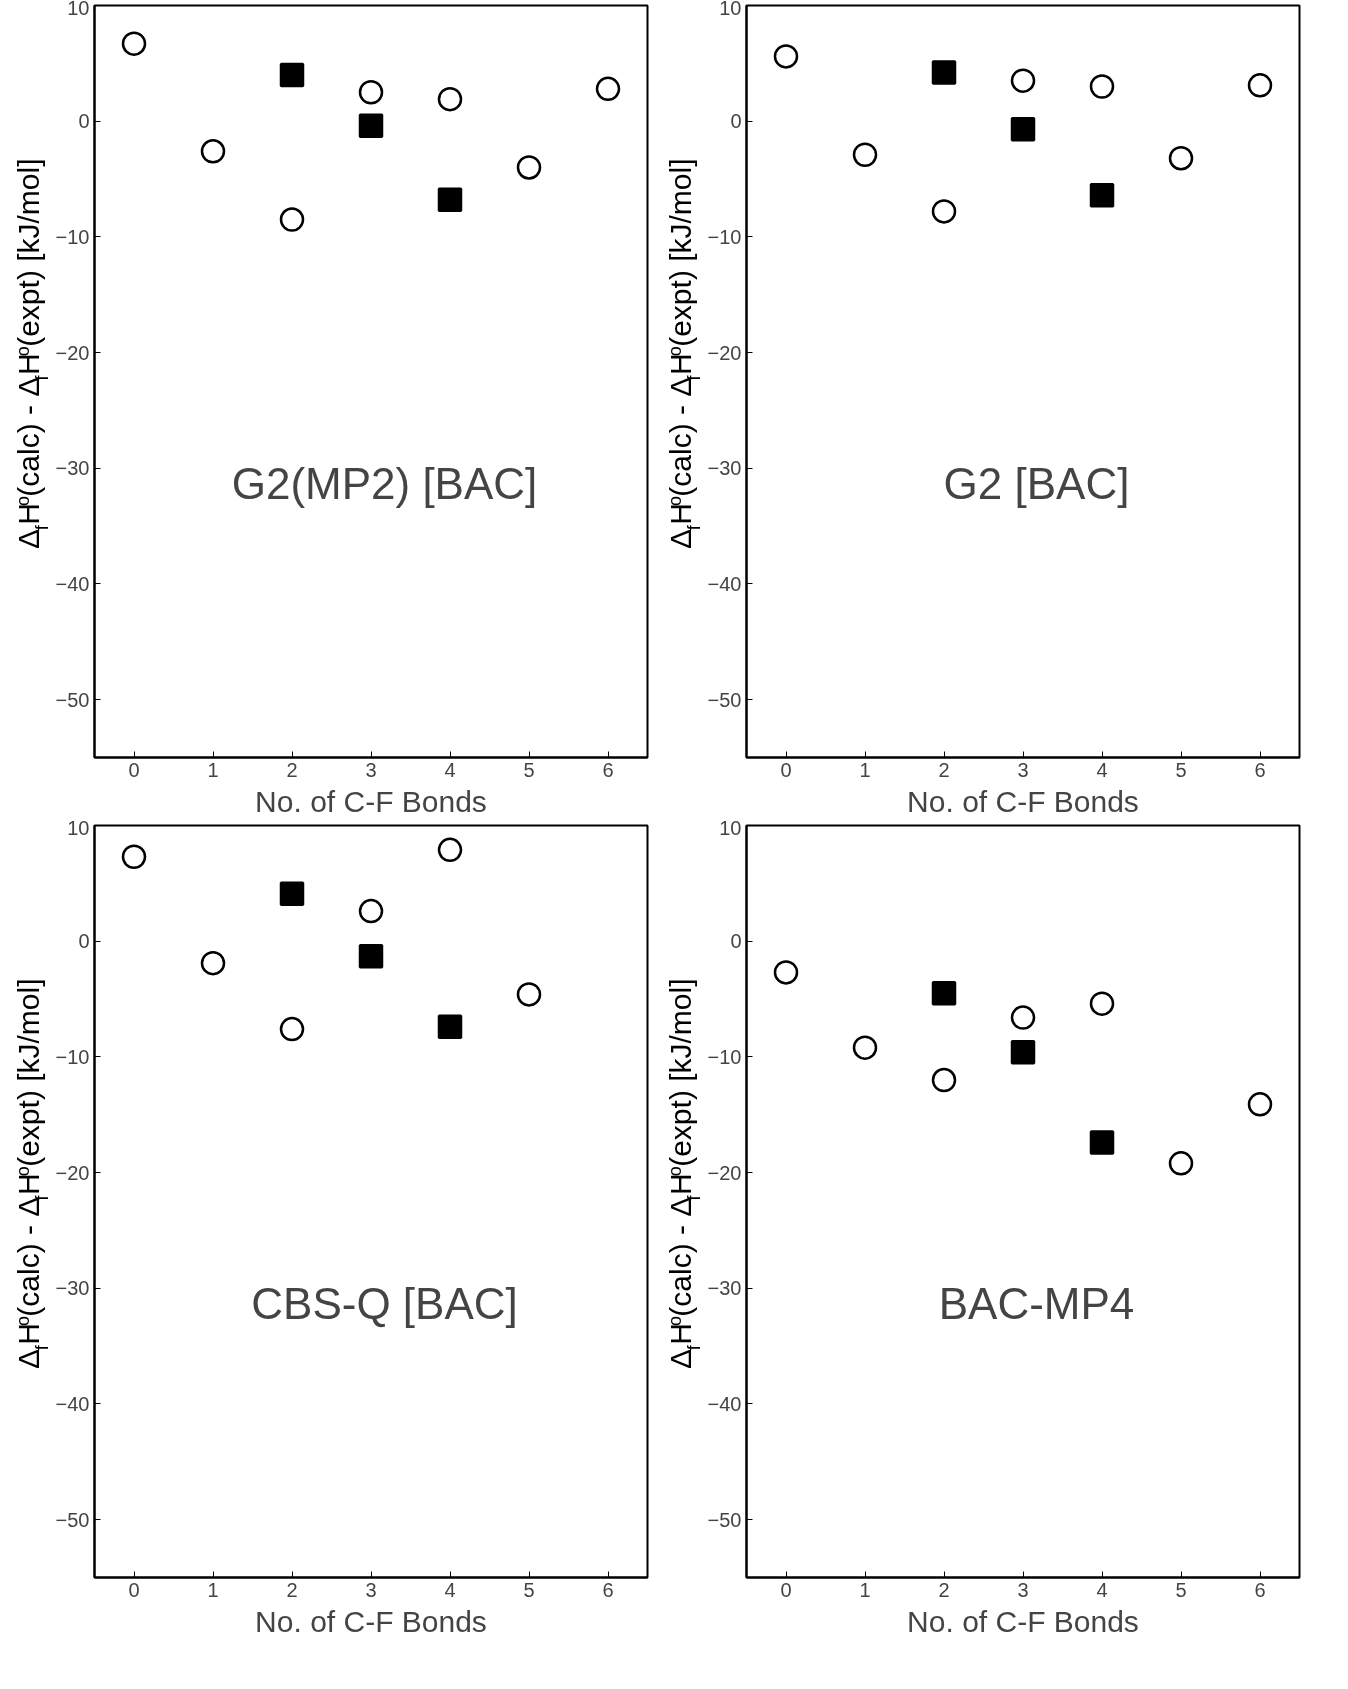 This screenshot has width=1348, height=1689. What do you see at coordinates (384, 1303) in the screenshot?
I see `annotation: CBS-Q [BAC]` at bounding box center [384, 1303].